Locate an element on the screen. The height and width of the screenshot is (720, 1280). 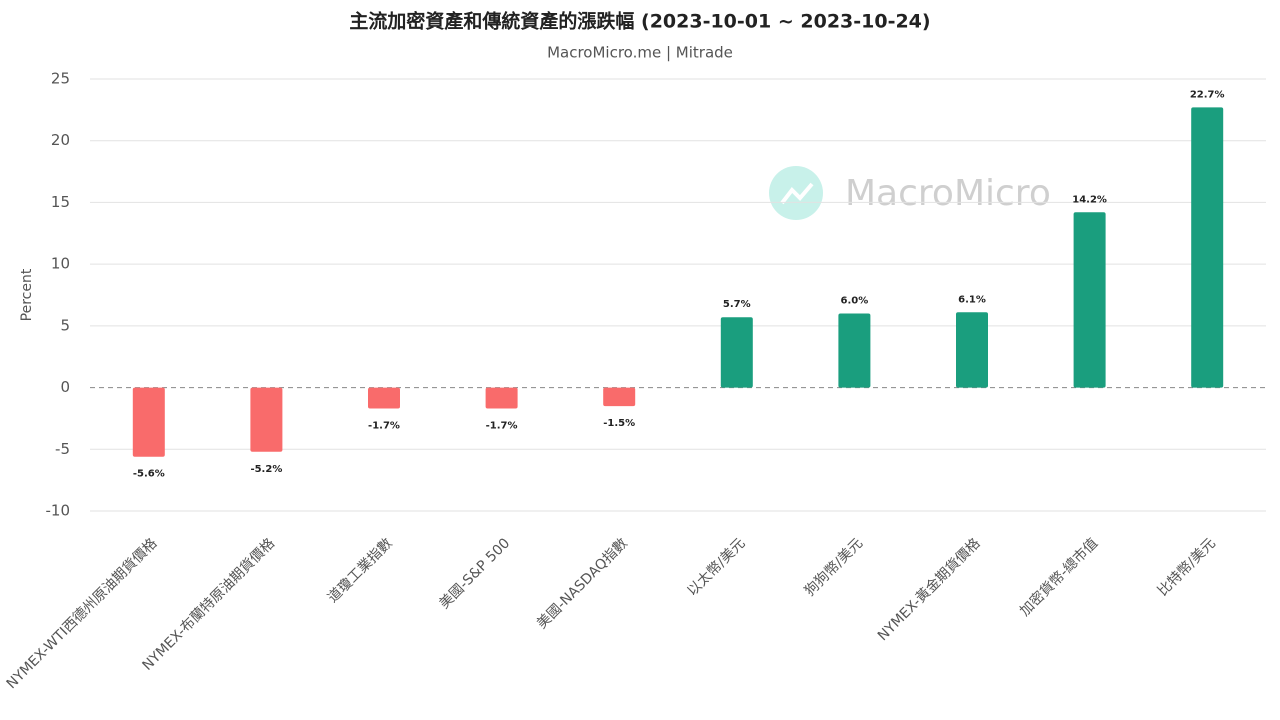
x-tick-label: 加密貨幣-總市值 is located at coordinates (1058, 577).